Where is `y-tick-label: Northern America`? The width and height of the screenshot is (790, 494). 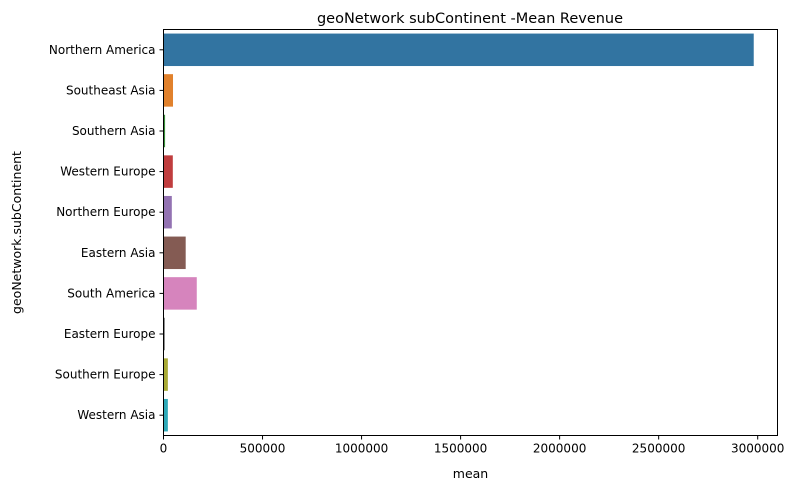 y-tick-label: Northern America is located at coordinates (102, 50).